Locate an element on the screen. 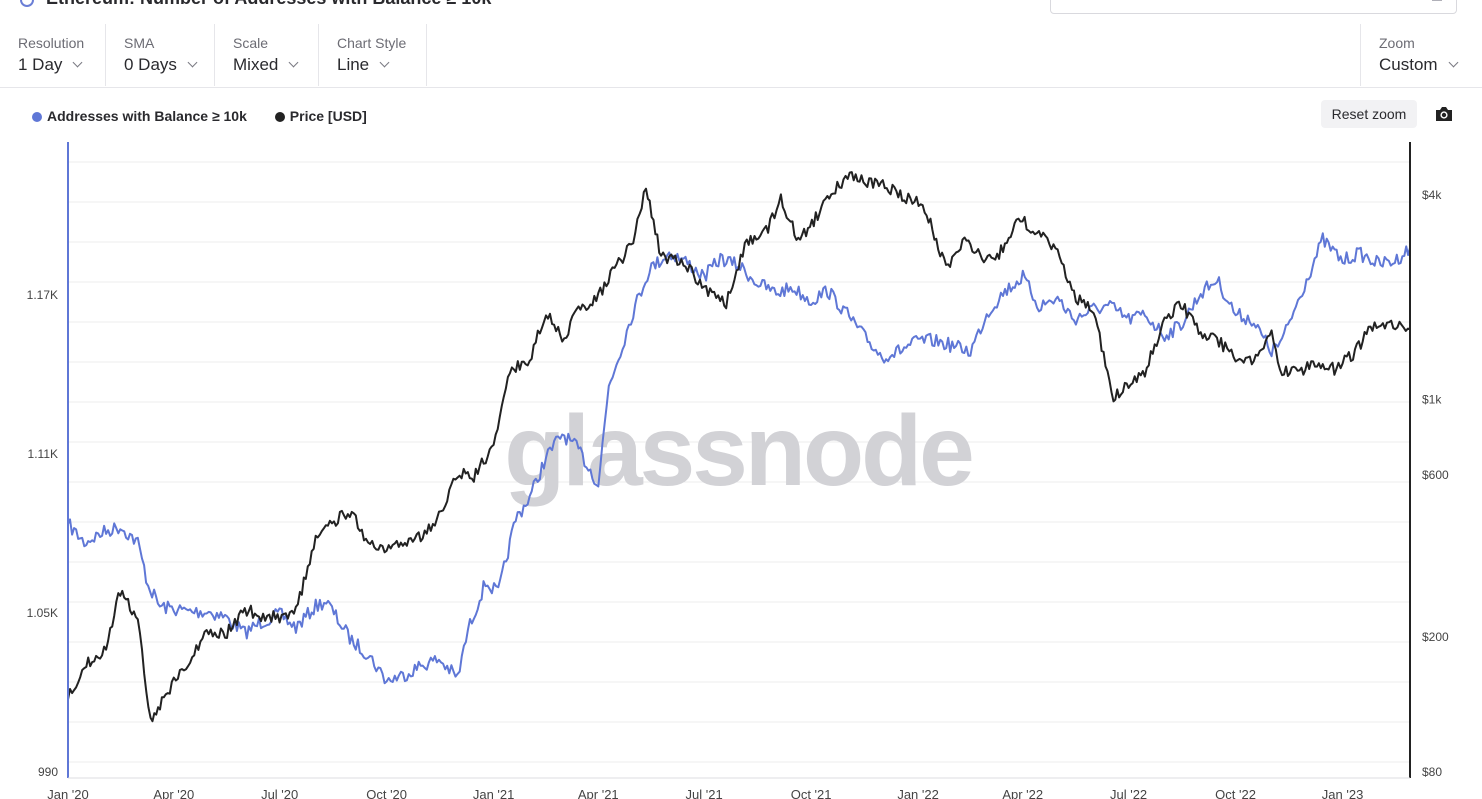 The image size is (1482, 799). x-tick-label: Apr '21 is located at coordinates (598, 793).